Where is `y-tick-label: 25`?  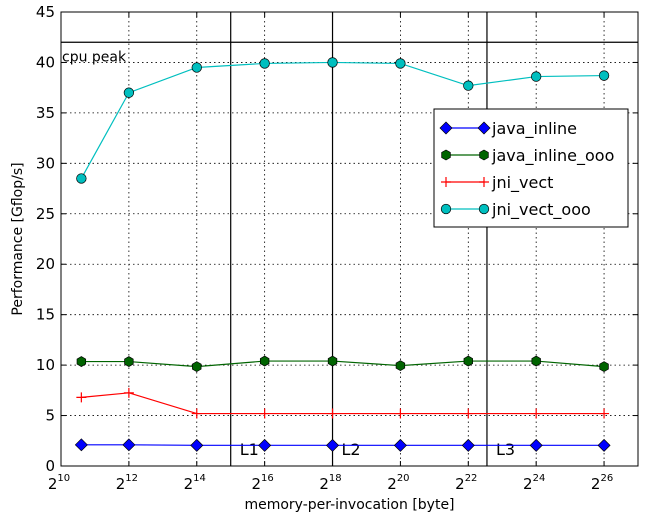
y-tick-label: 25 is located at coordinates (45, 214).